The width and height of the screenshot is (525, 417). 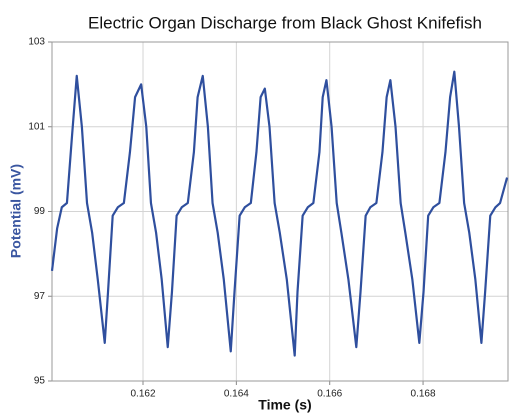 I want to click on x-axis-label: Time (s), so click(x=284, y=405).